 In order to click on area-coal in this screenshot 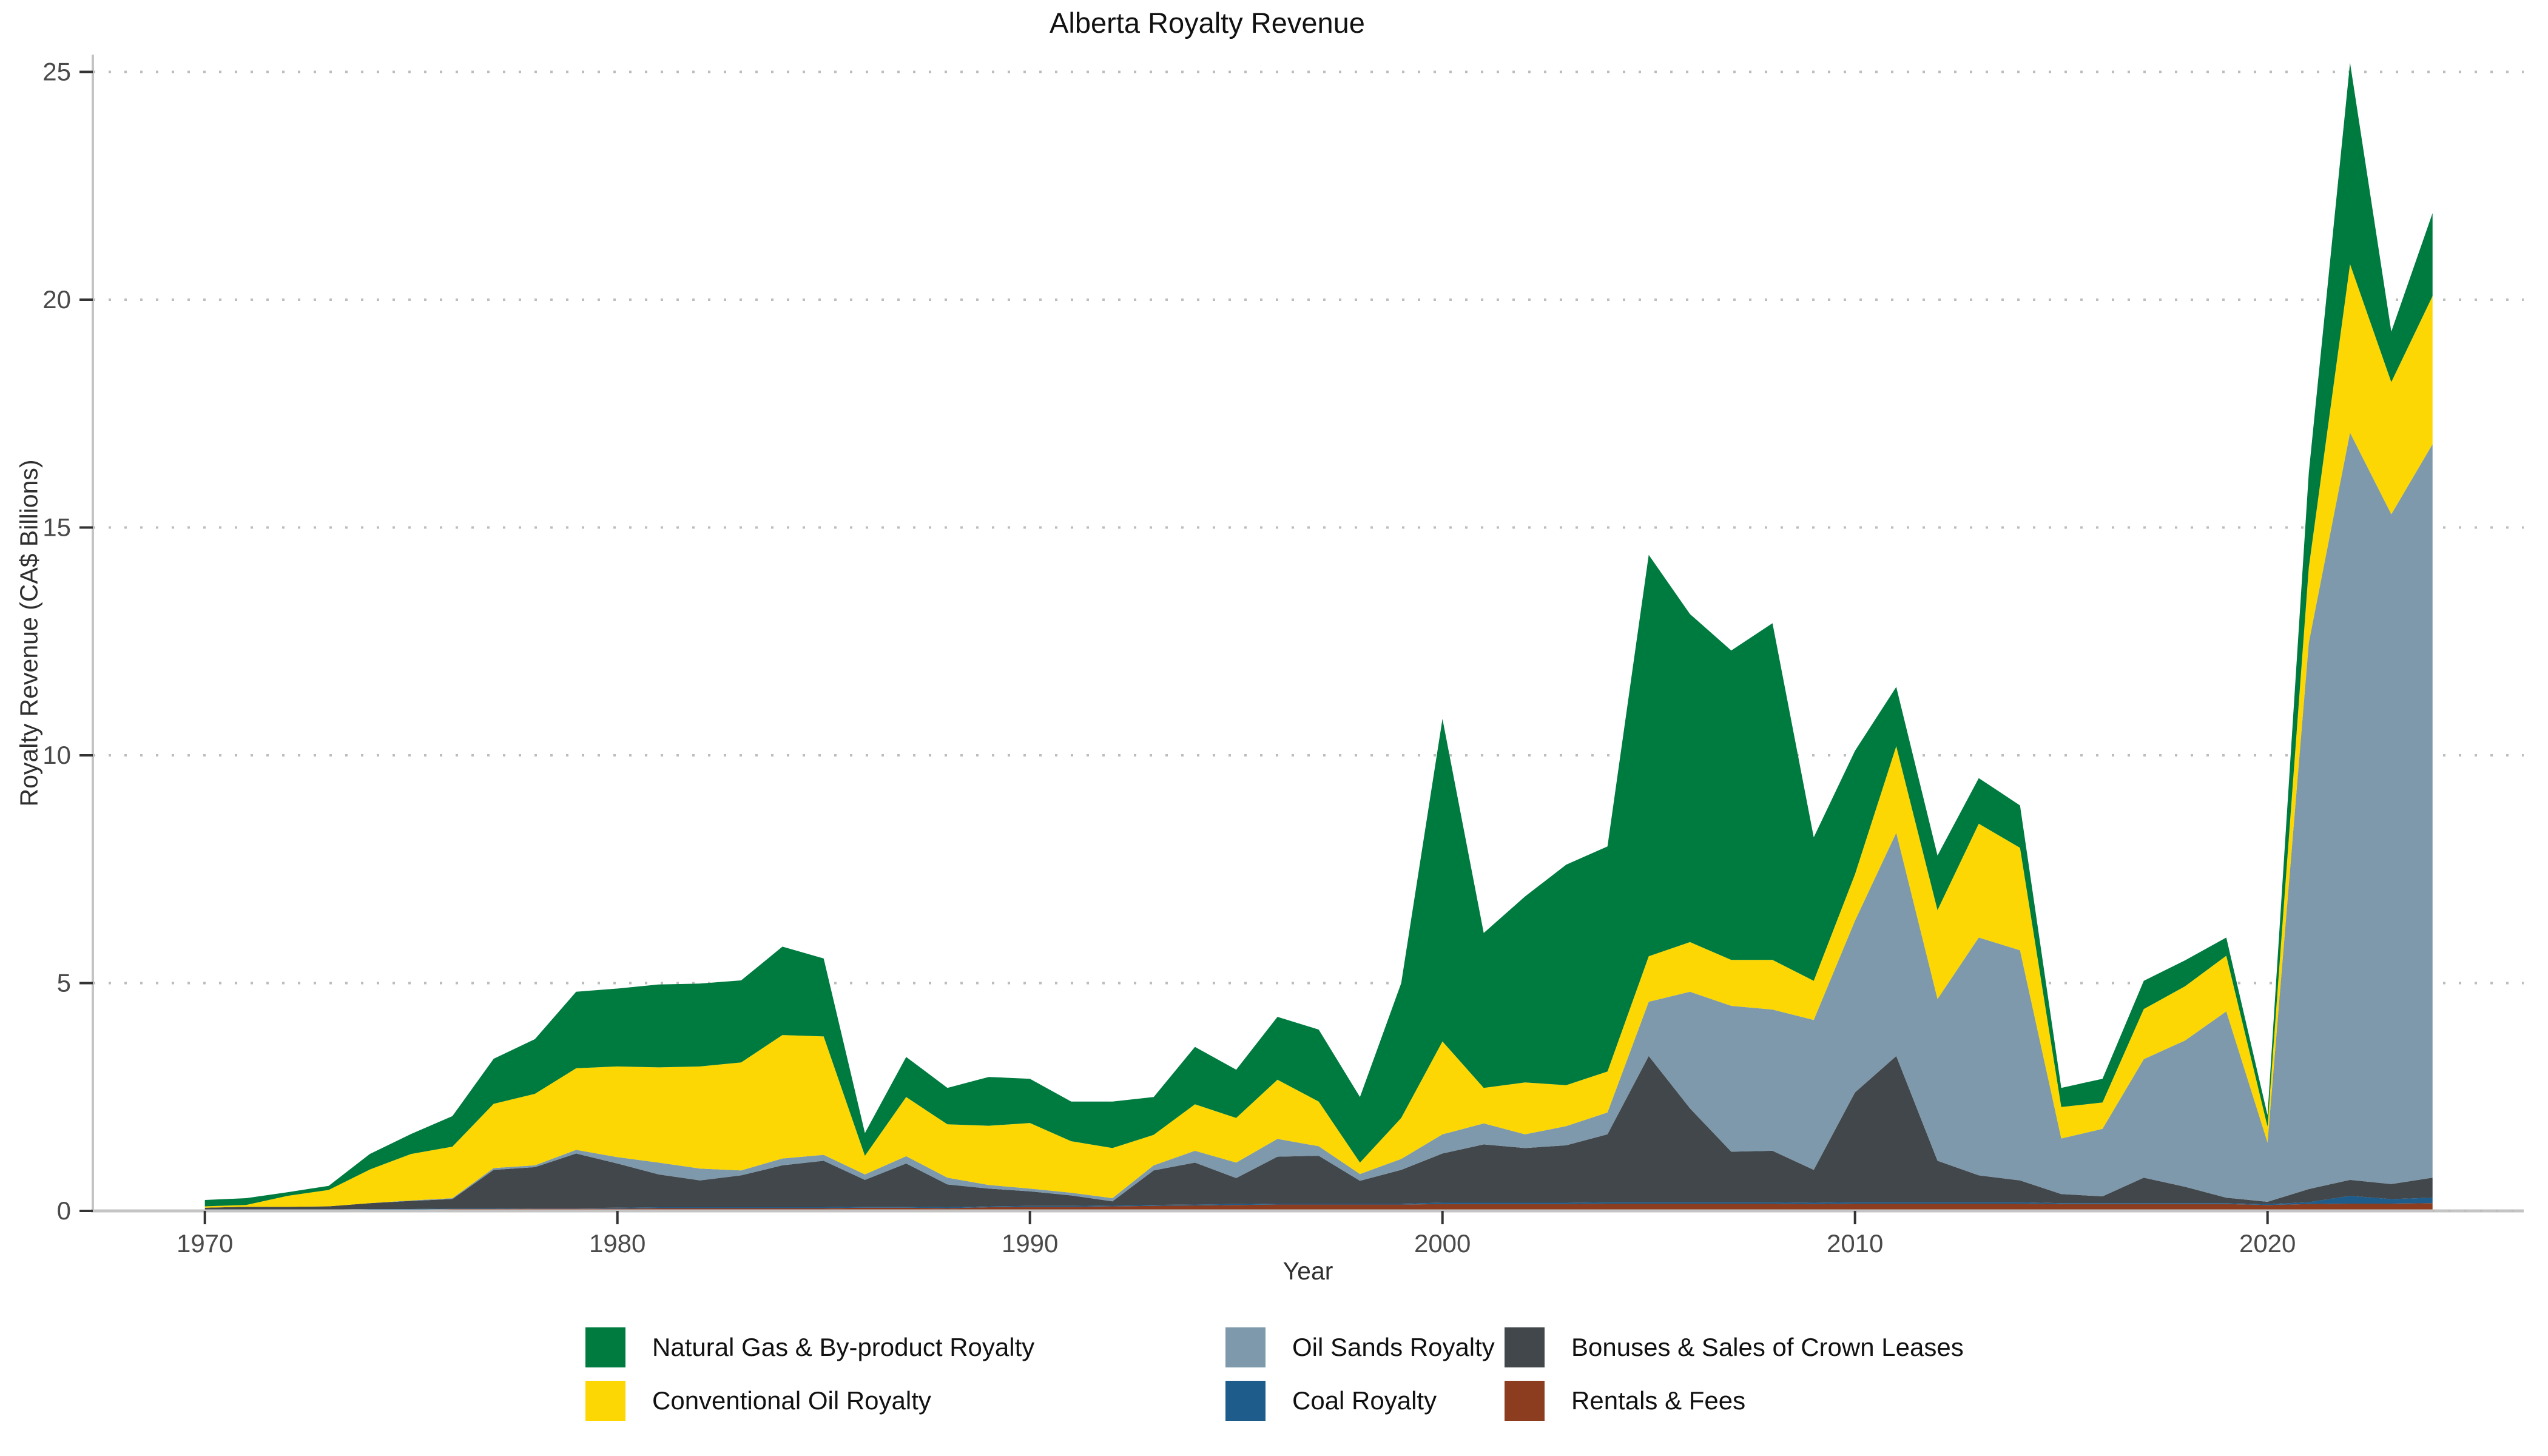, I will do `click(1318, 1203)`.